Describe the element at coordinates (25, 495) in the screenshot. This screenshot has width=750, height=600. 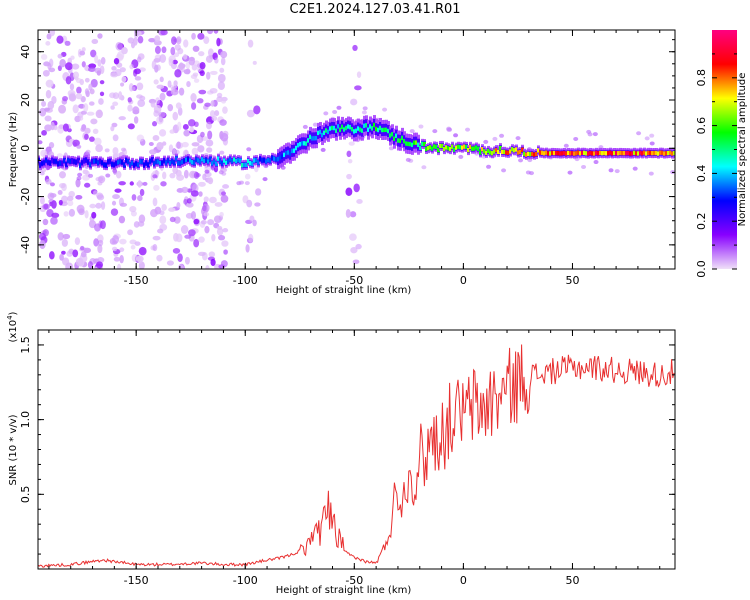
I see `y-tick-label: 0.5` at that location.